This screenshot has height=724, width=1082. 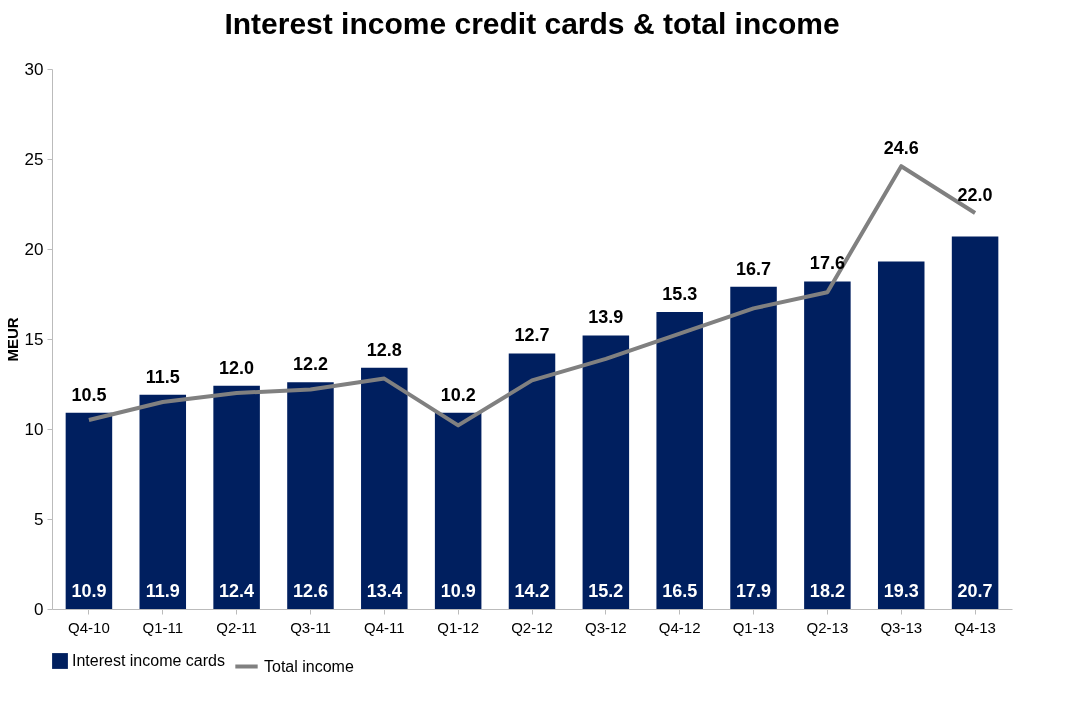 What do you see at coordinates (975, 627) in the screenshot?
I see `x-tick-label: Q4-13` at bounding box center [975, 627].